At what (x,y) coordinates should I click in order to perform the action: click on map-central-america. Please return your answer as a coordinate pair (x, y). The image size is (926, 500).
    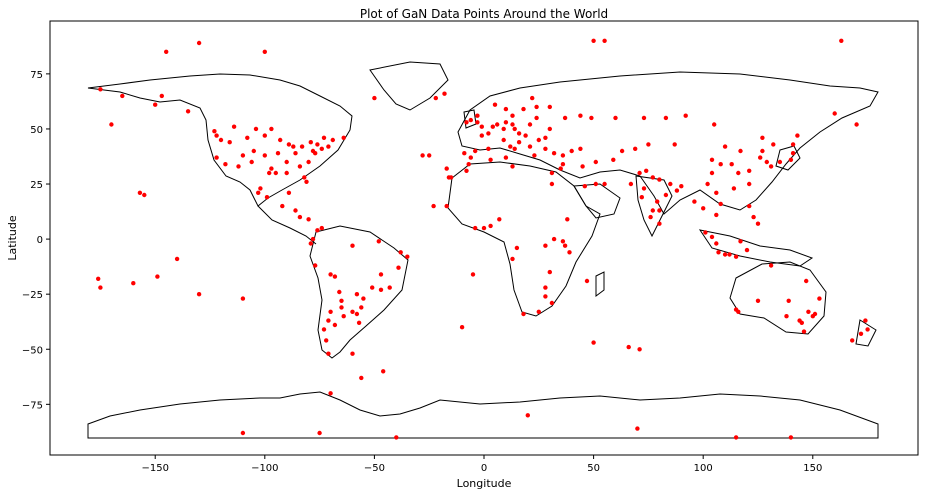
    Looking at the image, I should click on (287, 225).